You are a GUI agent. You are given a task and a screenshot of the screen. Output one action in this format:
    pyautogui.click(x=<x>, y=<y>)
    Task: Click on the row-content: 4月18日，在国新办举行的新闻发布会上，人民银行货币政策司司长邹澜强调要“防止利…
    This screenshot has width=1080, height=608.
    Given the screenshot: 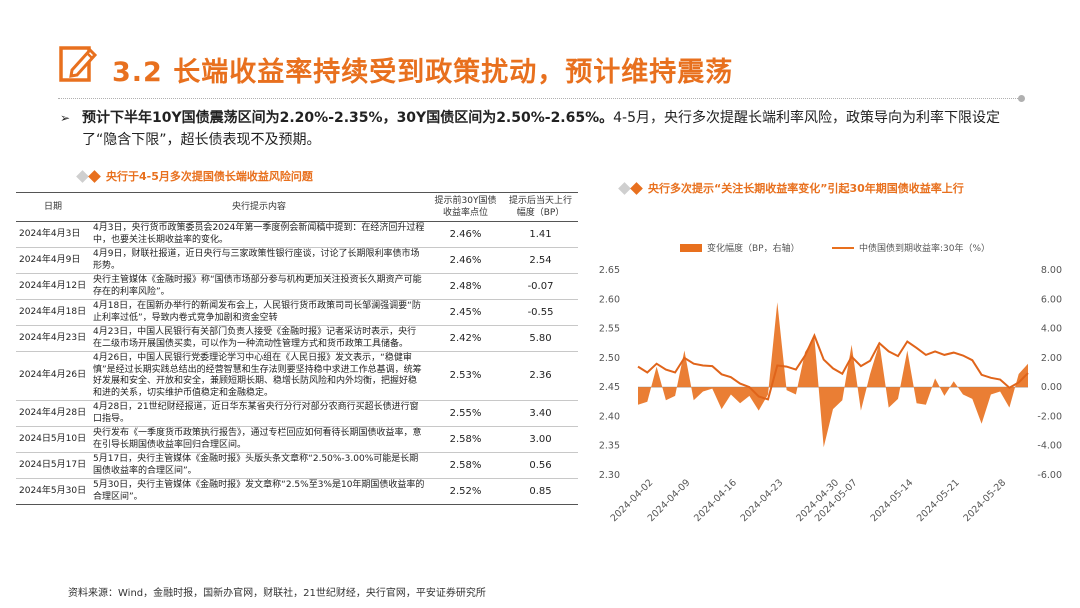 What is the action you would take?
    pyautogui.click(x=259, y=312)
    